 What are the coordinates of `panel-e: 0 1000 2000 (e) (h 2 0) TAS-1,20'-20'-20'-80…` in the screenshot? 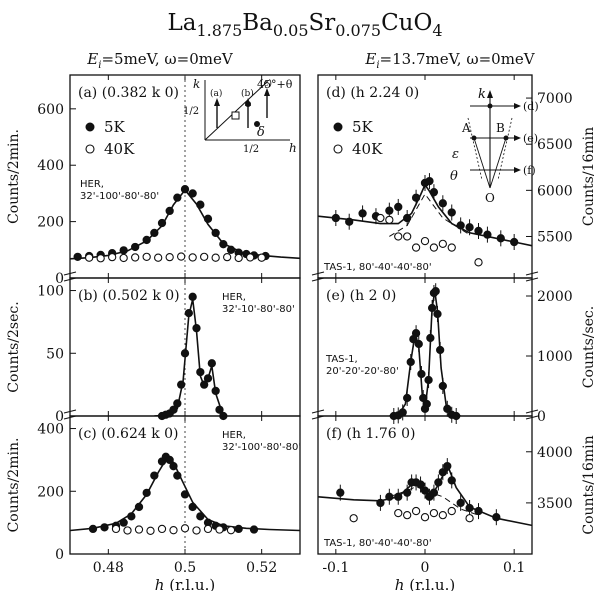 It's located at (457, 351).